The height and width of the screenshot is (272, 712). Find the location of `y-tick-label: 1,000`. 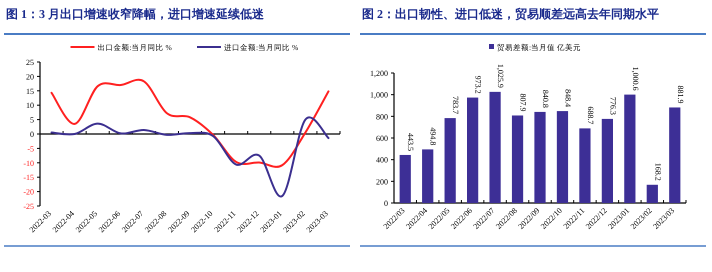

y-tick-label: 1,000 is located at coordinates (379, 95).